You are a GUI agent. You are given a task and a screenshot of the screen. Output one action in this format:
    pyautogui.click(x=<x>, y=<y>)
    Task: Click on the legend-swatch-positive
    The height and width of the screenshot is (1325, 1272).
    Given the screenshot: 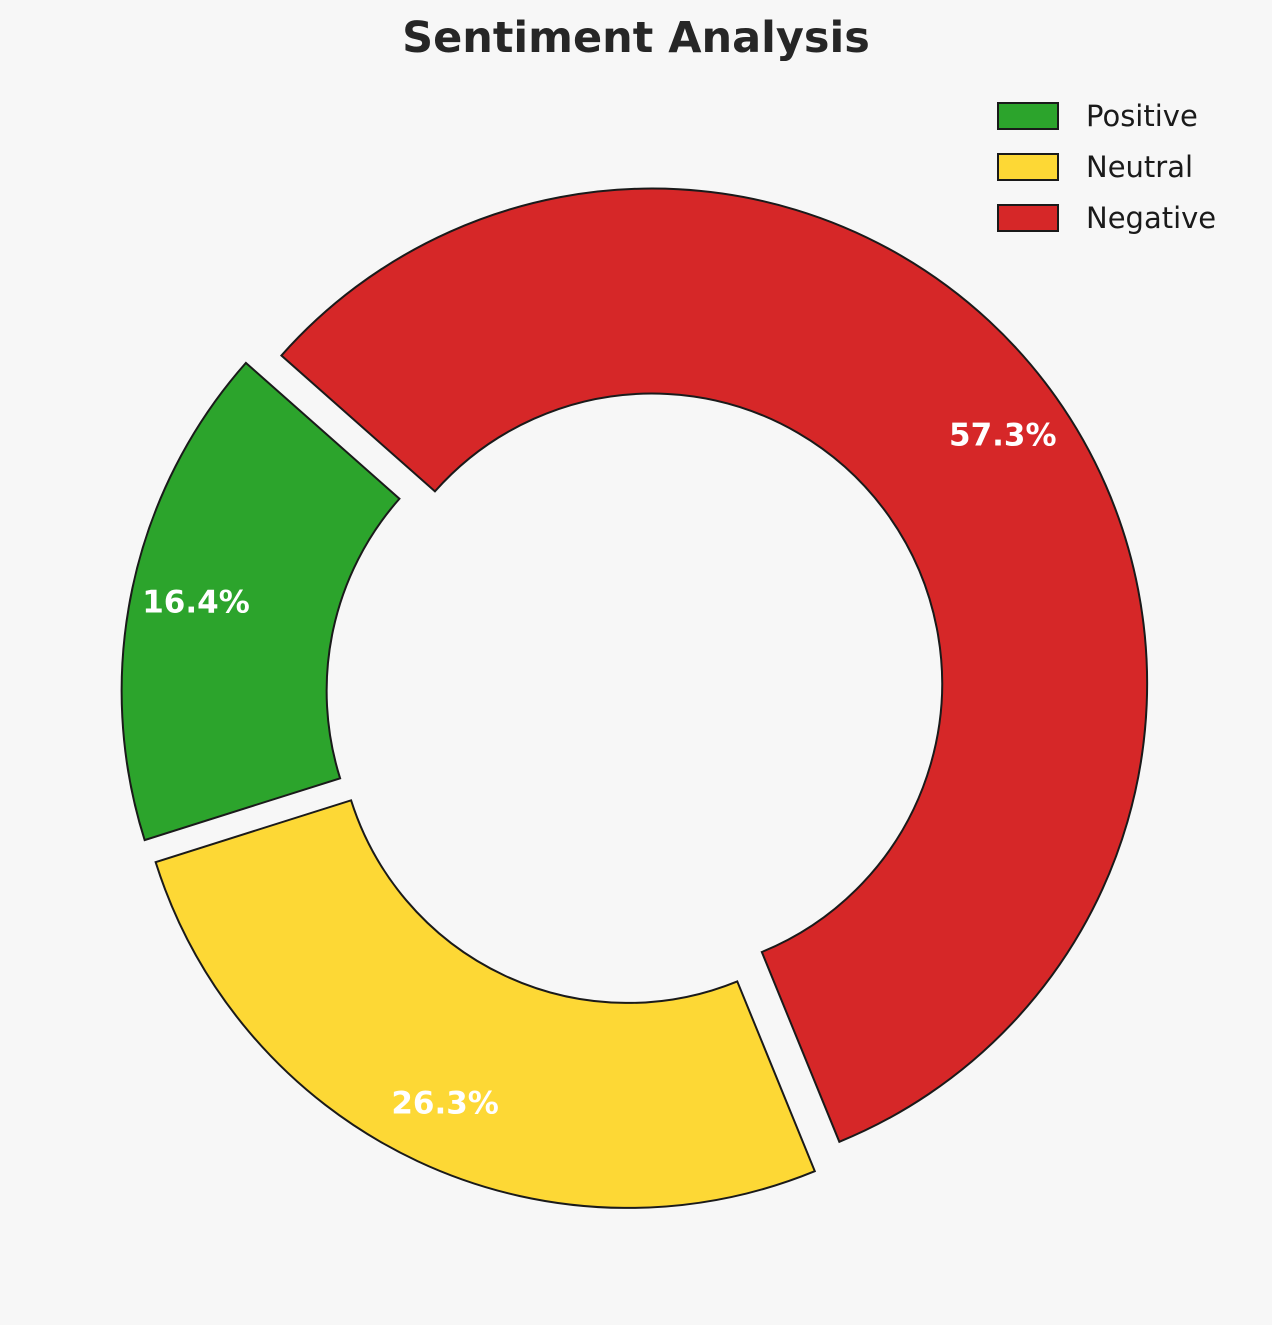 What is the action you would take?
    pyautogui.click(x=1028, y=116)
    